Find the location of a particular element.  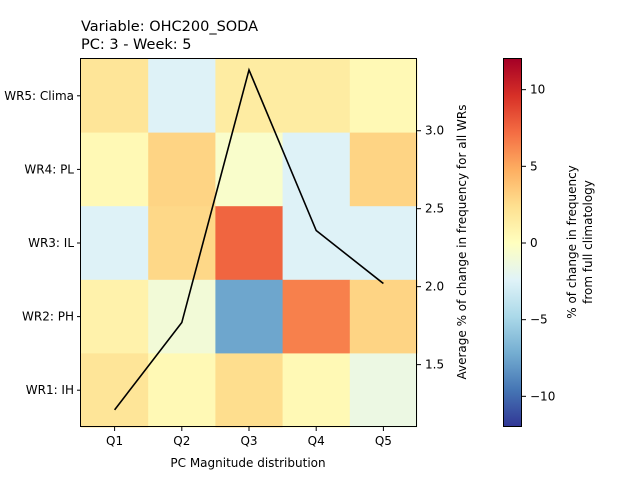

colorbar is located at coordinates (513, 243).